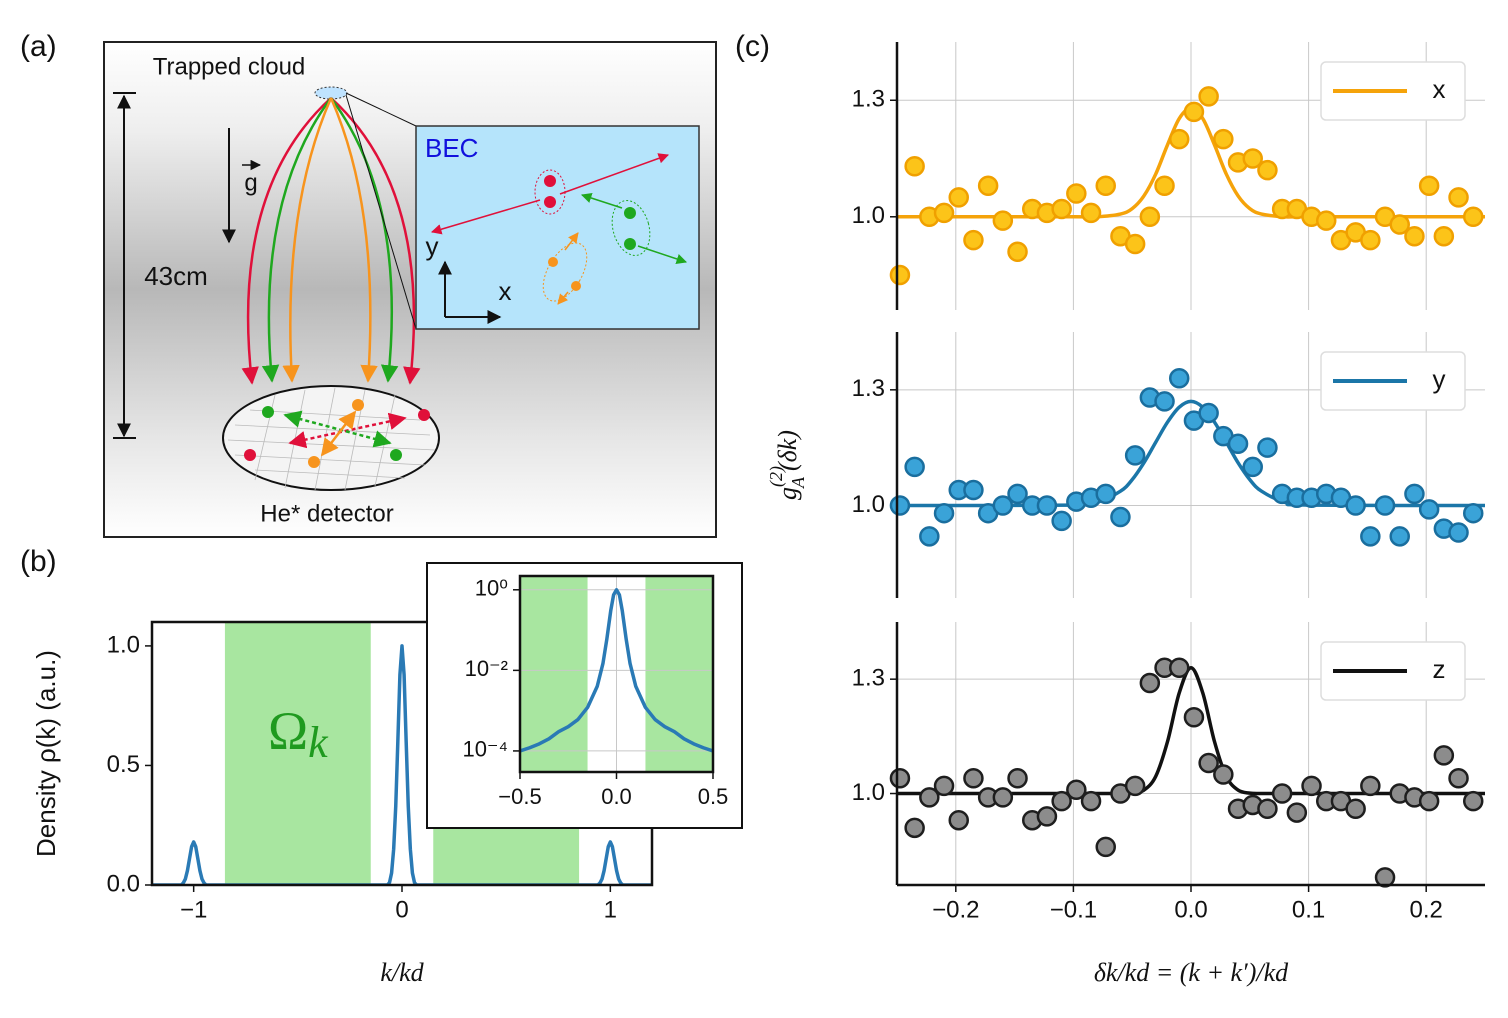 The image size is (1508, 1018). I want to click on axis-label: x, so click(505, 291).